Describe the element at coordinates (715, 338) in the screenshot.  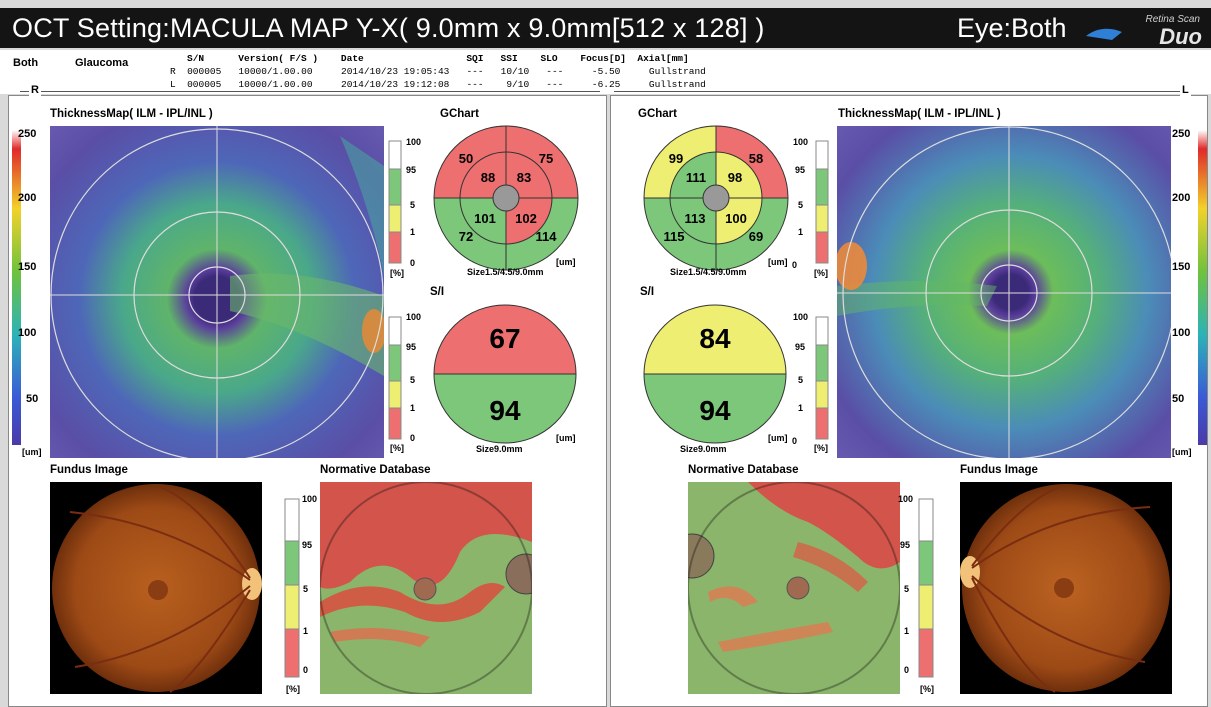
I see `si-l-superior: 84` at that location.